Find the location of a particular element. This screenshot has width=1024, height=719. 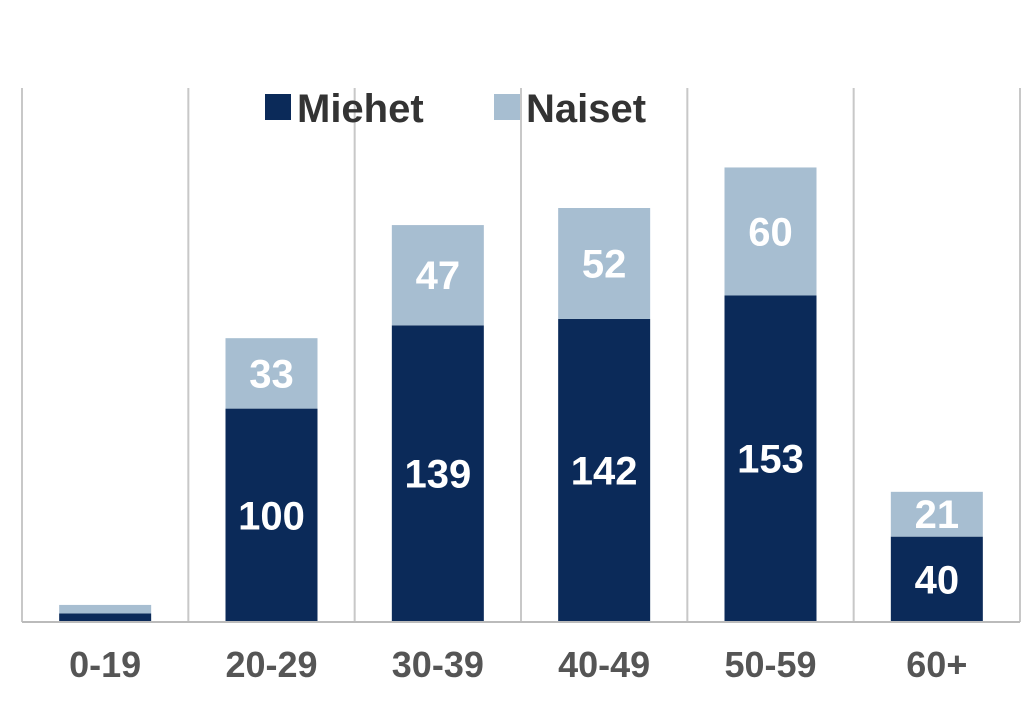

data-label-miehet-50-59: 153 is located at coordinates (770, 460).